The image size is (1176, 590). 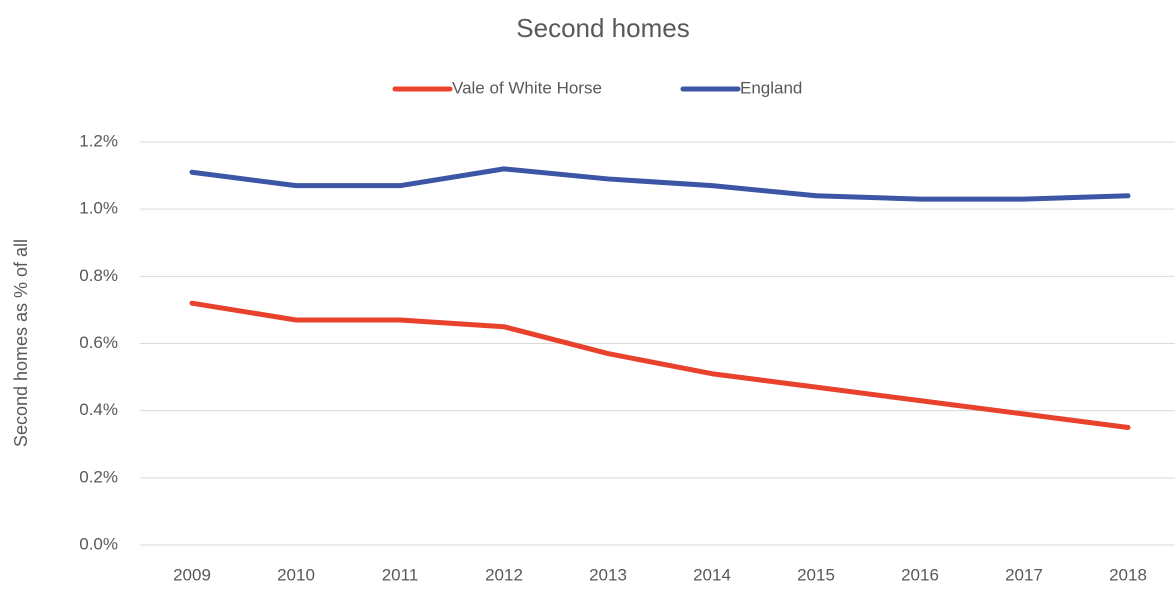 What do you see at coordinates (296, 574) in the screenshot?
I see `x-tick-label: 2010` at bounding box center [296, 574].